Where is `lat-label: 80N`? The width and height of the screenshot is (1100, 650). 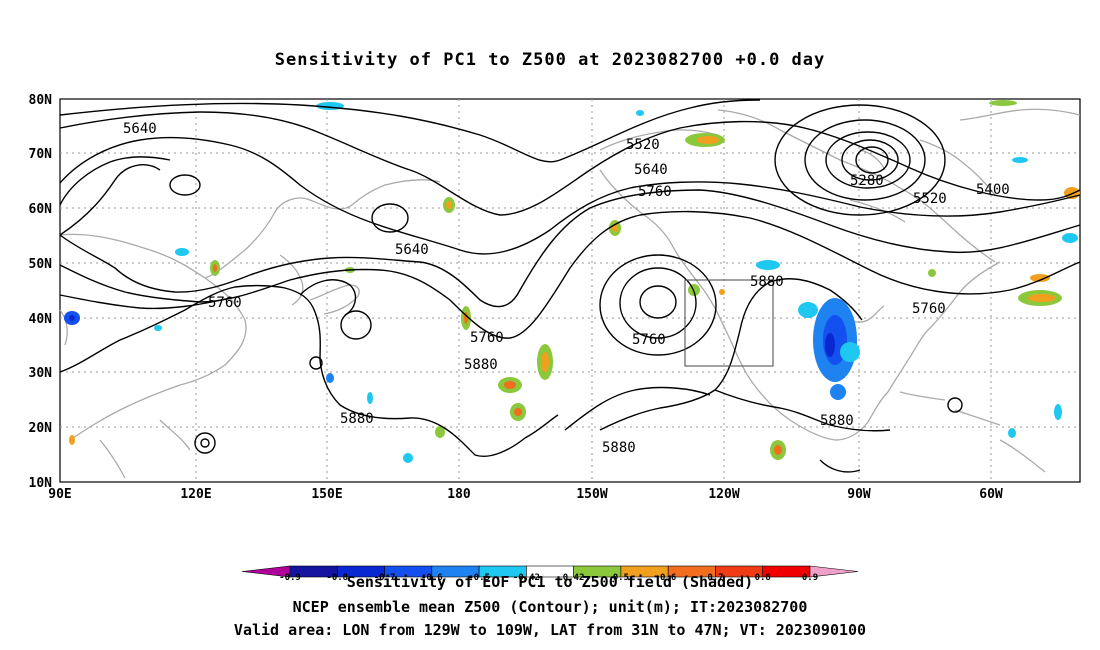
lat-label: 80N is located at coordinates (41, 100).